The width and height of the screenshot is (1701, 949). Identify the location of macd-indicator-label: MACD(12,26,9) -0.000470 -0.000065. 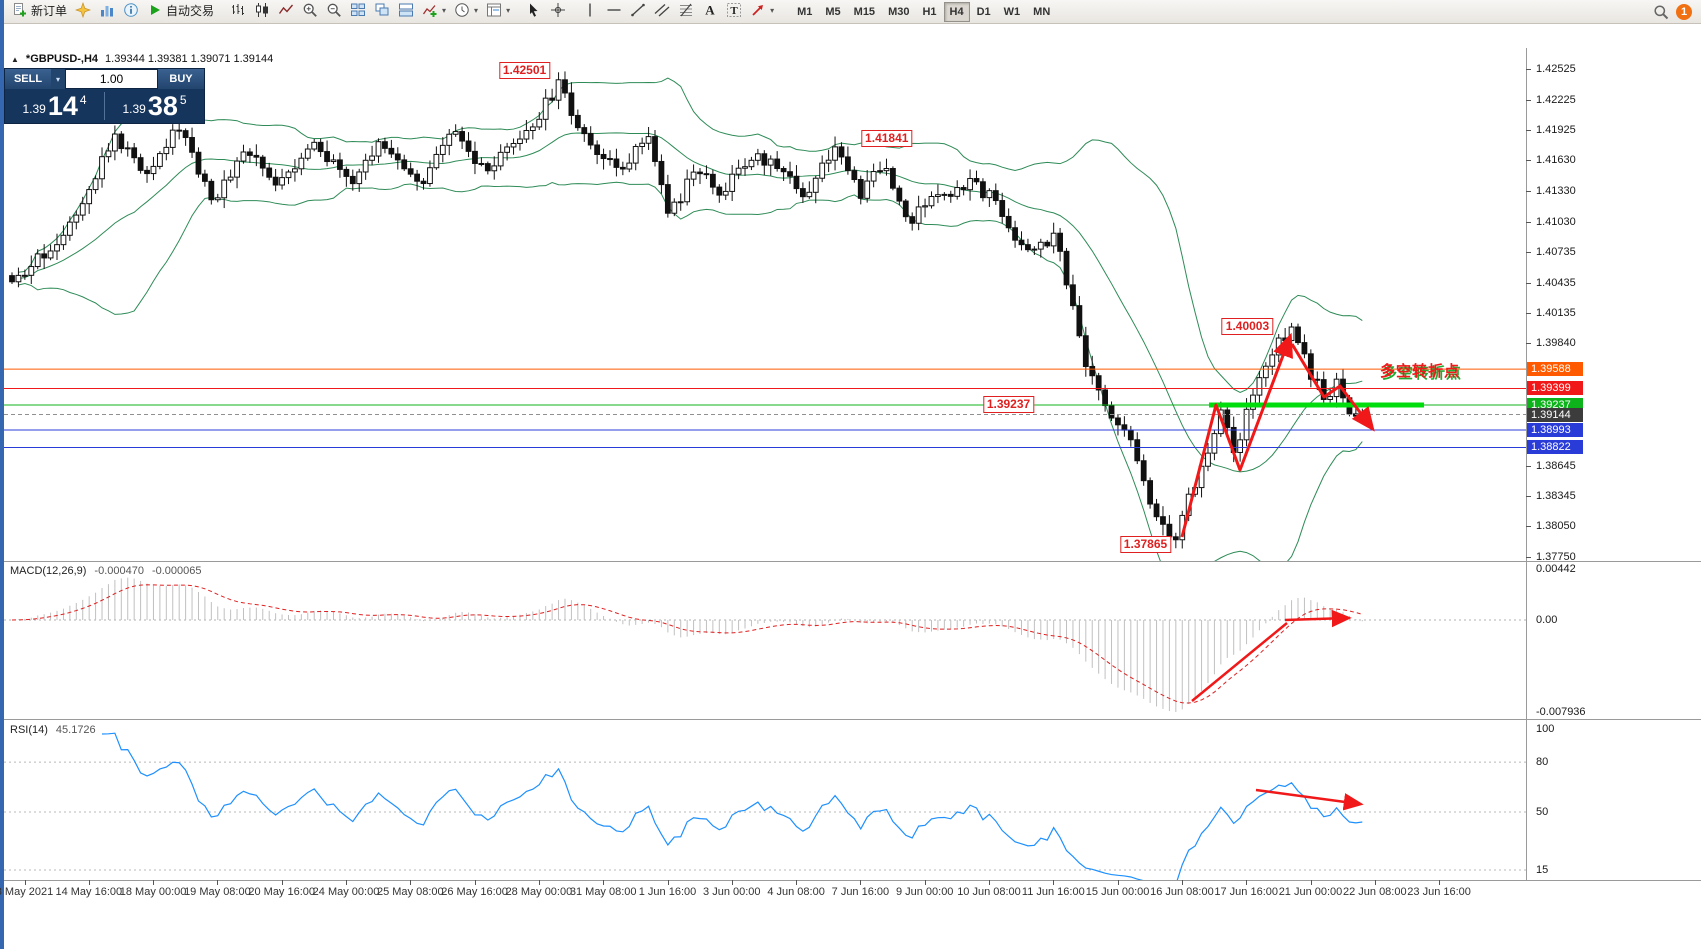
(106, 571).